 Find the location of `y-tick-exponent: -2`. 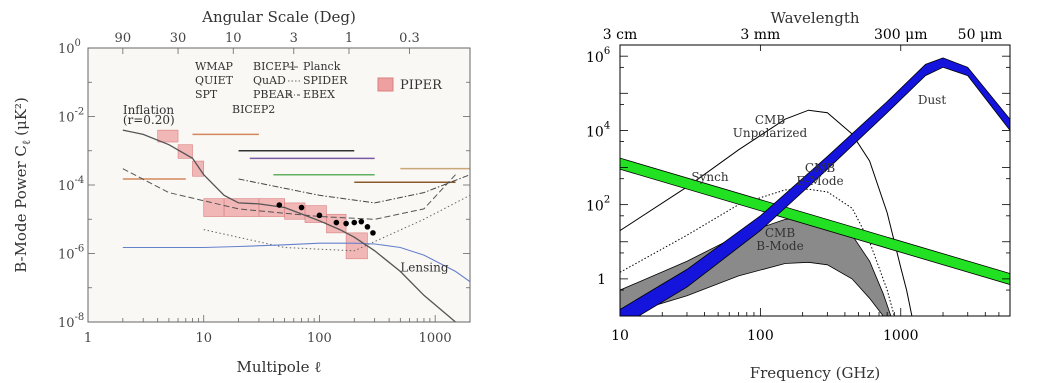

y-tick-exponent: -2 is located at coordinates (80, 112).